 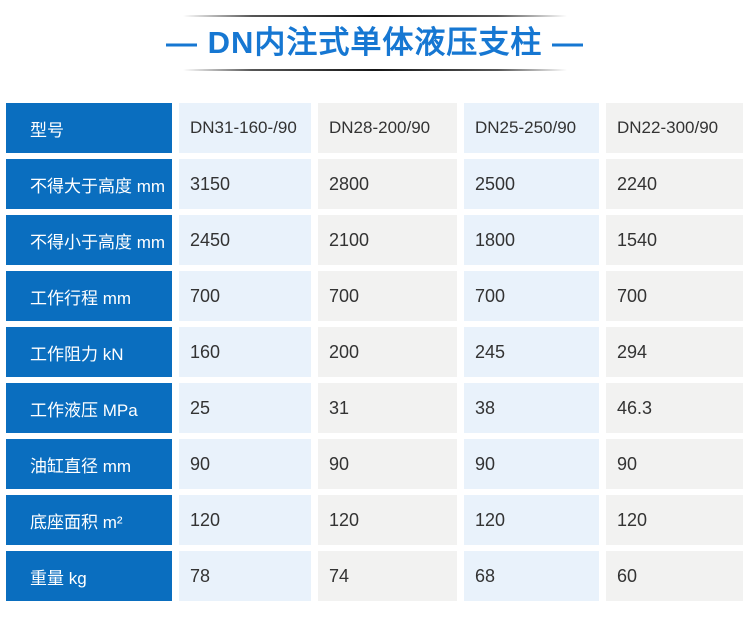 What do you see at coordinates (674, 240) in the screenshot?
I see `spec-cell: 1540` at bounding box center [674, 240].